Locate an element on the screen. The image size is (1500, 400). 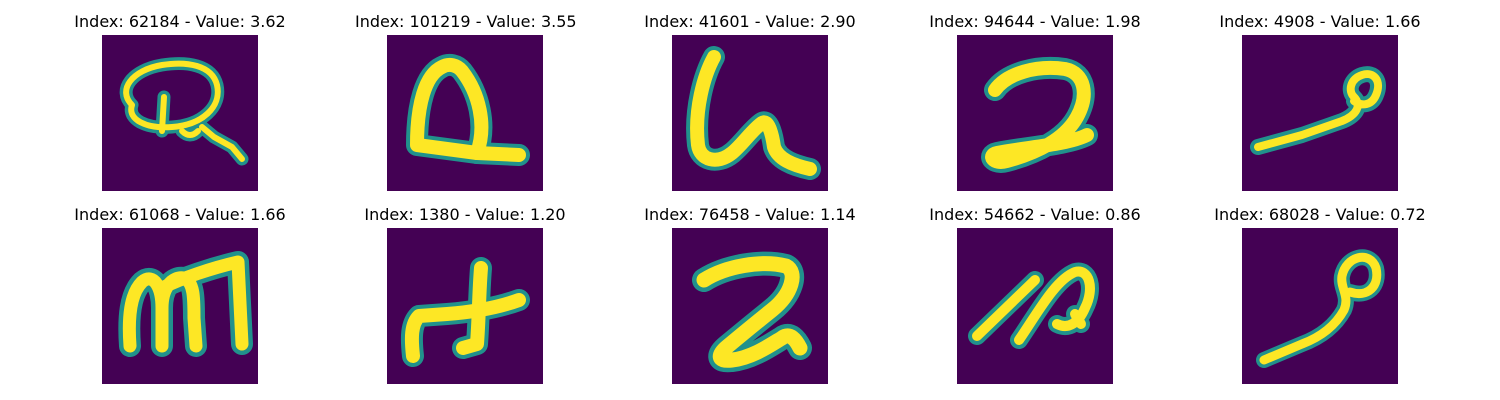
loop-tail-icon is located at coordinates (1320, 306).